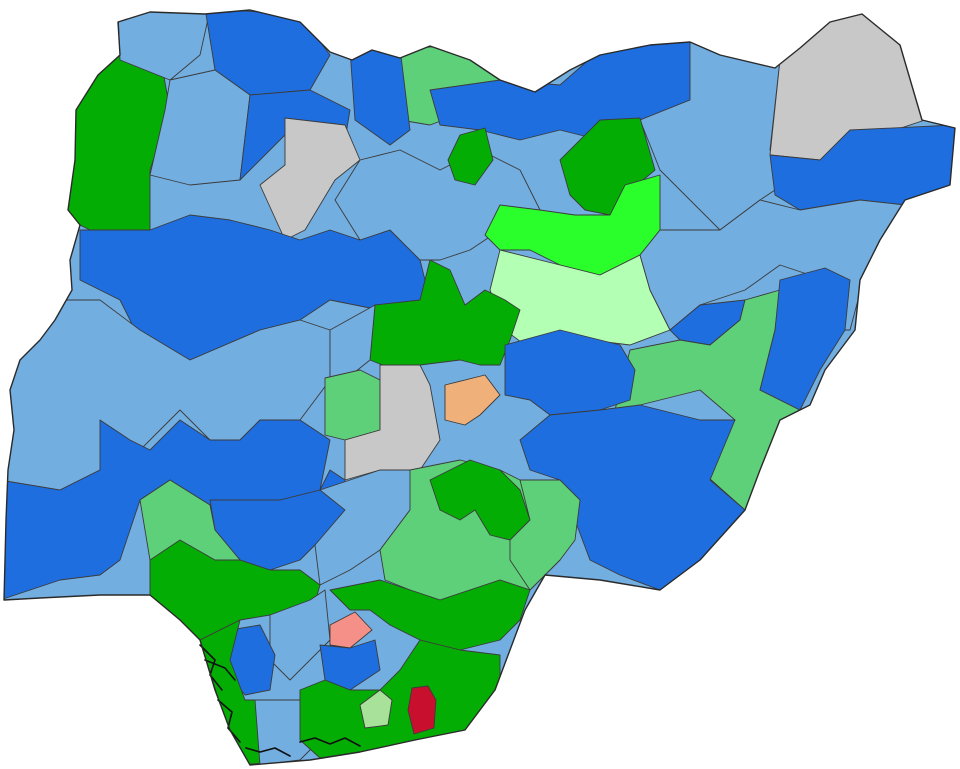  I want to click on n-green-small, so click(470, 156).